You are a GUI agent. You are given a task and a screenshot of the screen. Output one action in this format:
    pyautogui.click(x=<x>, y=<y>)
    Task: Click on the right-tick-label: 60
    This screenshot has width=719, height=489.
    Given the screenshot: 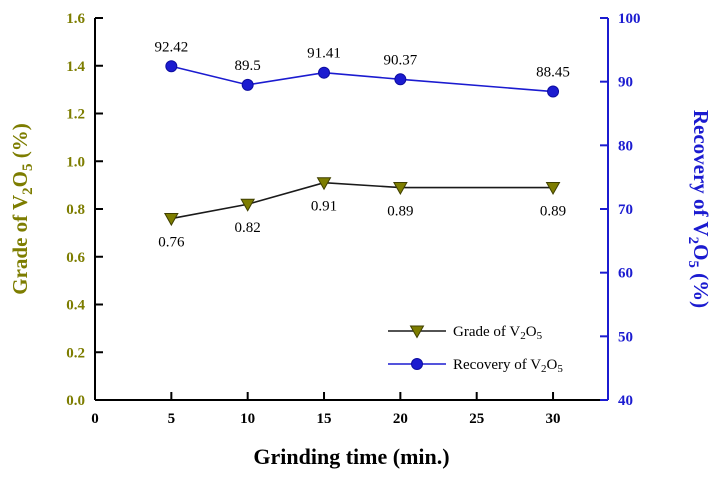 What is the action you would take?
    pyautogui.click(x=625, y=274)
    